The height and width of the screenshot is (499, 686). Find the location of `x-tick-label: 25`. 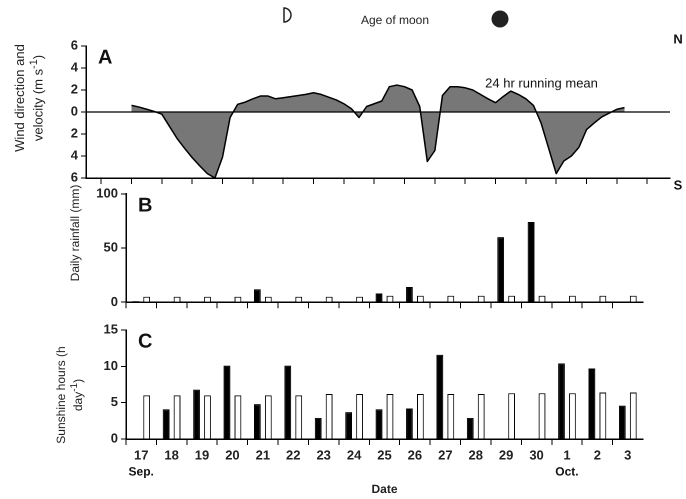

x-tick-label: 25 is located at coordinates (384, 454).